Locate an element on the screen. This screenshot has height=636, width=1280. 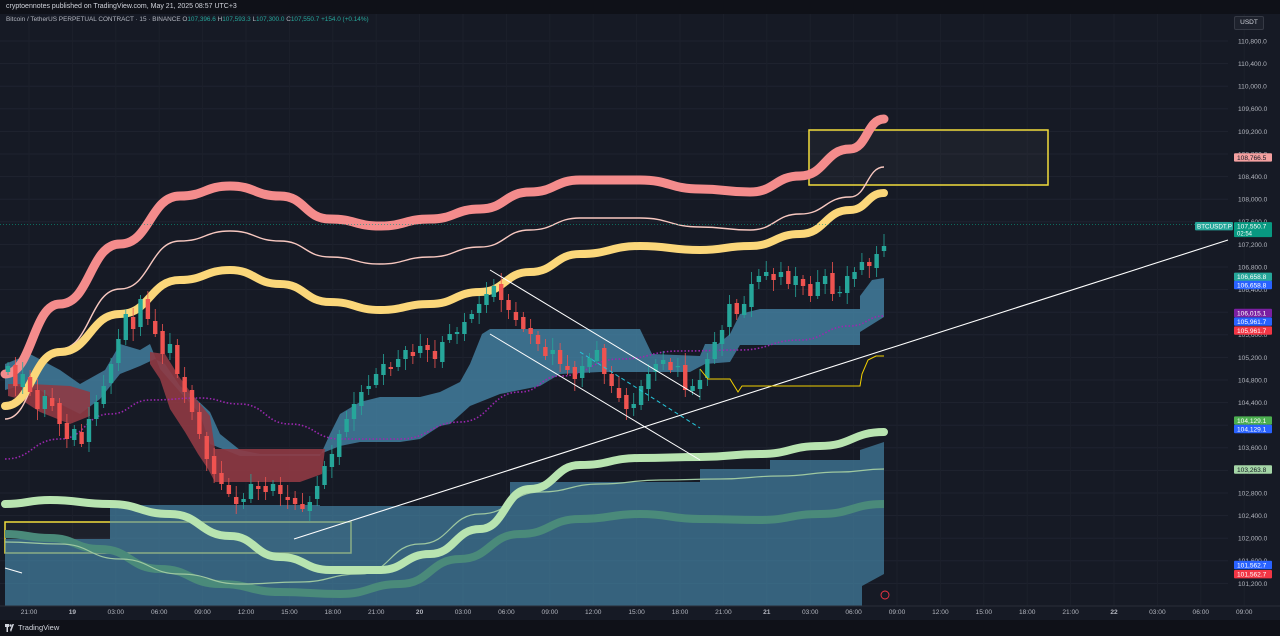
x-tick-label: 06:00 is located at coordinates (853, 612).